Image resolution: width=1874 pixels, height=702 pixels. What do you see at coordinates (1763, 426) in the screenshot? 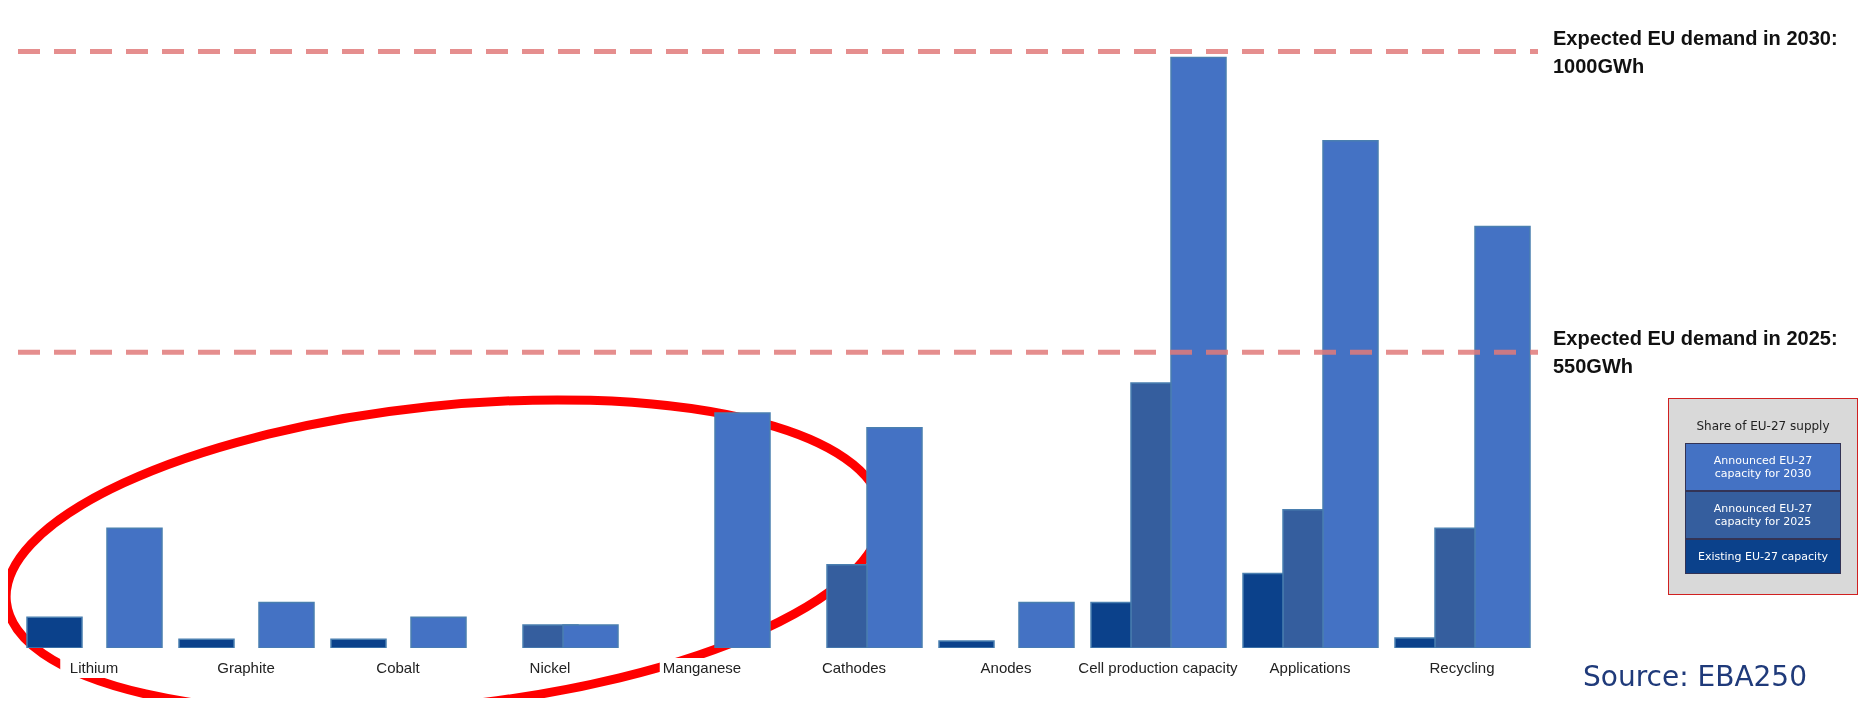
I see `legend-title: Share of EU-27 supply` at bounding box center [1763, 426].